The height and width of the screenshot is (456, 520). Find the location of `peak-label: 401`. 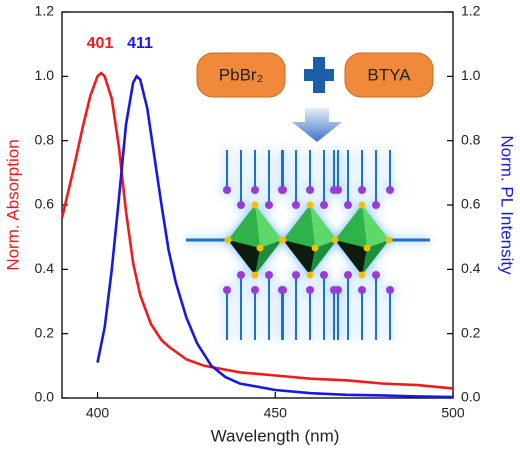

peak-label: 401 is located at coordinates (100, 43).